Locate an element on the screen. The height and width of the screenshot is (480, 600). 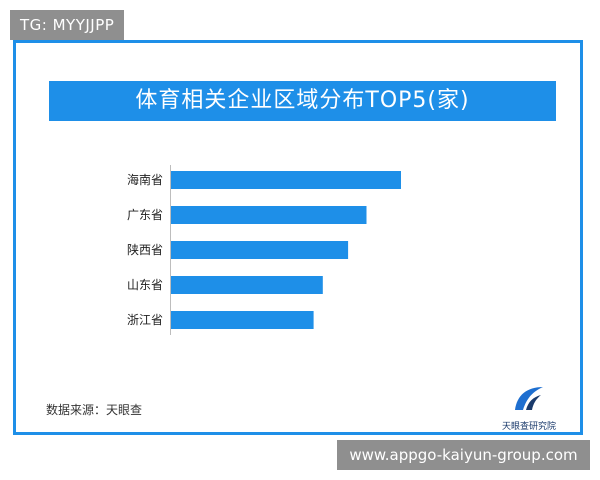
chart-title: 体育相关企业区域分布TOP5(家) is located at coordinates (302, 101).